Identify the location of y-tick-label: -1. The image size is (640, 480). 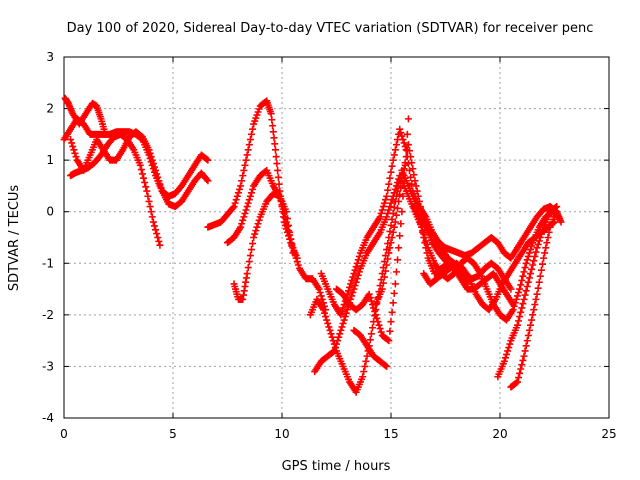
(48, 263).